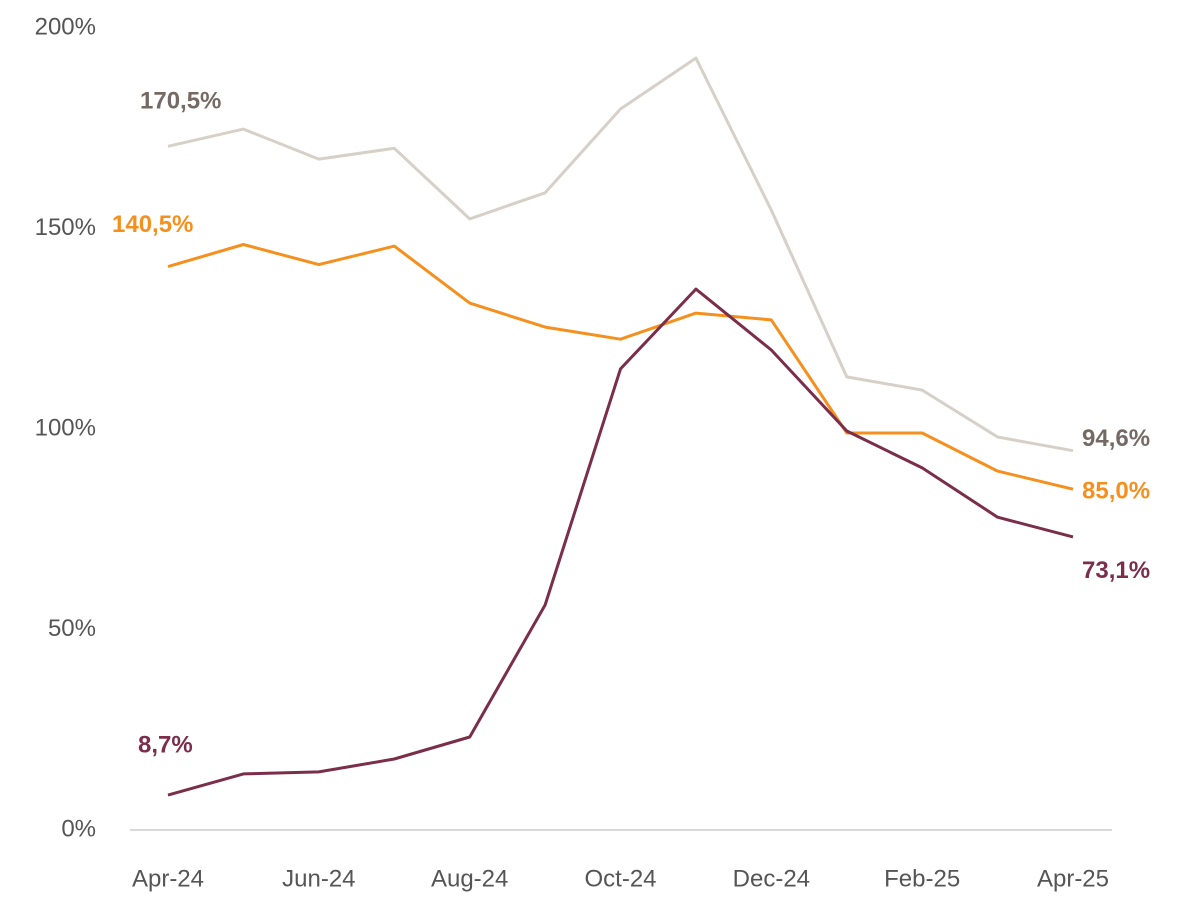  I want to click on data-label: 85,0%, so click(1116, 490).